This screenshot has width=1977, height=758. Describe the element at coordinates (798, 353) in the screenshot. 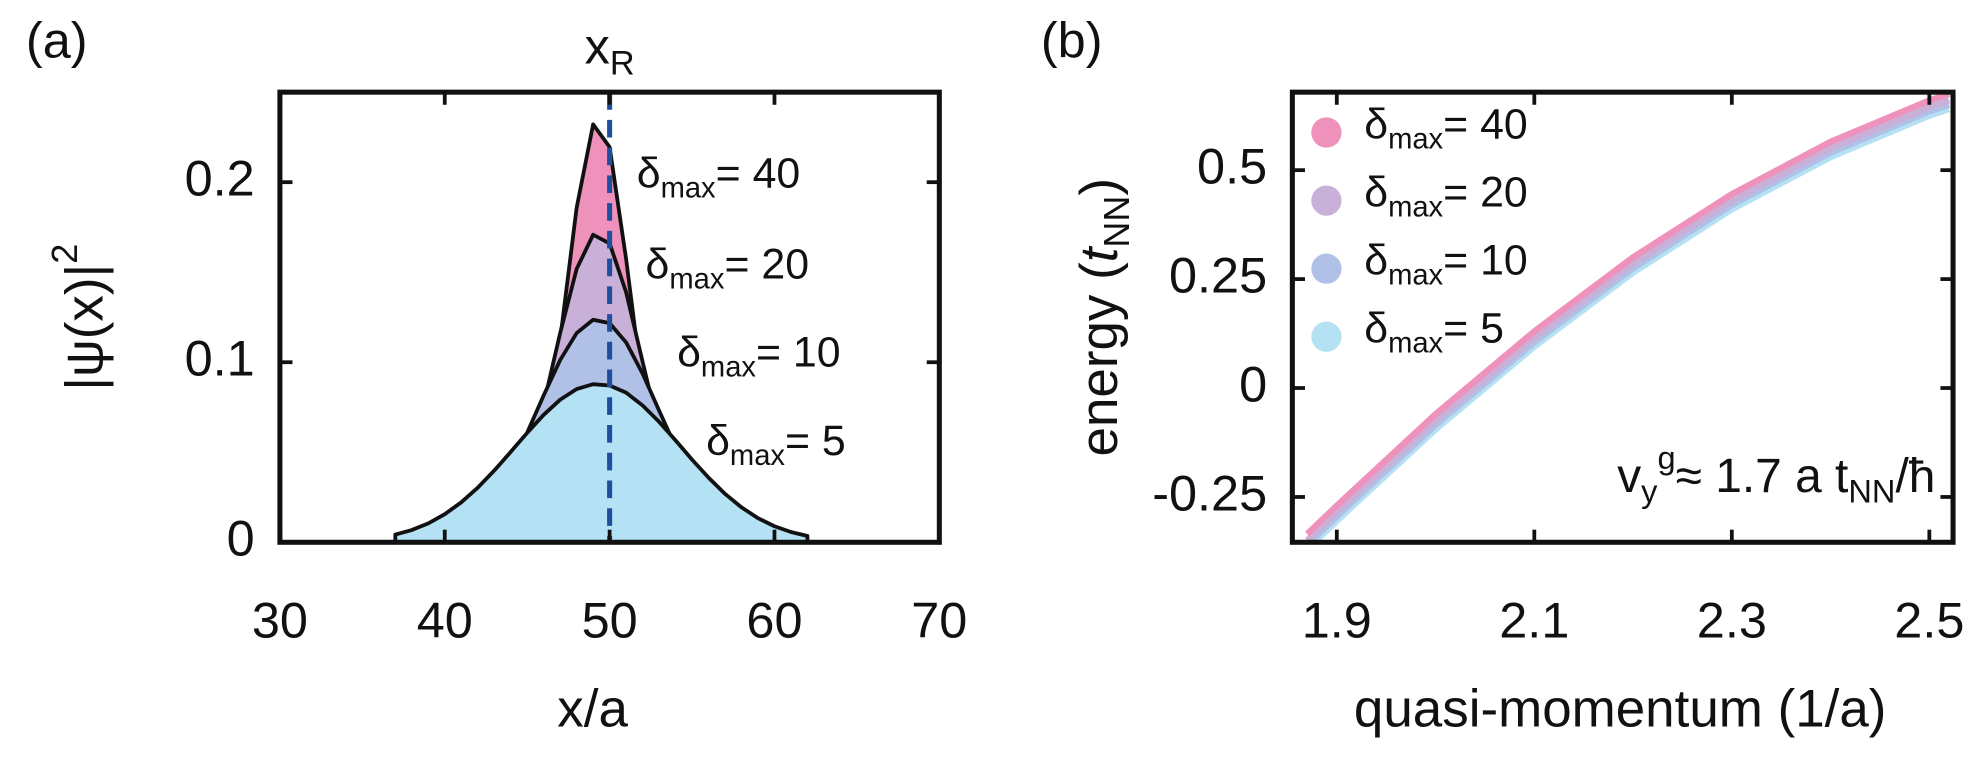

I see `series-label-part: = 10` at that location.